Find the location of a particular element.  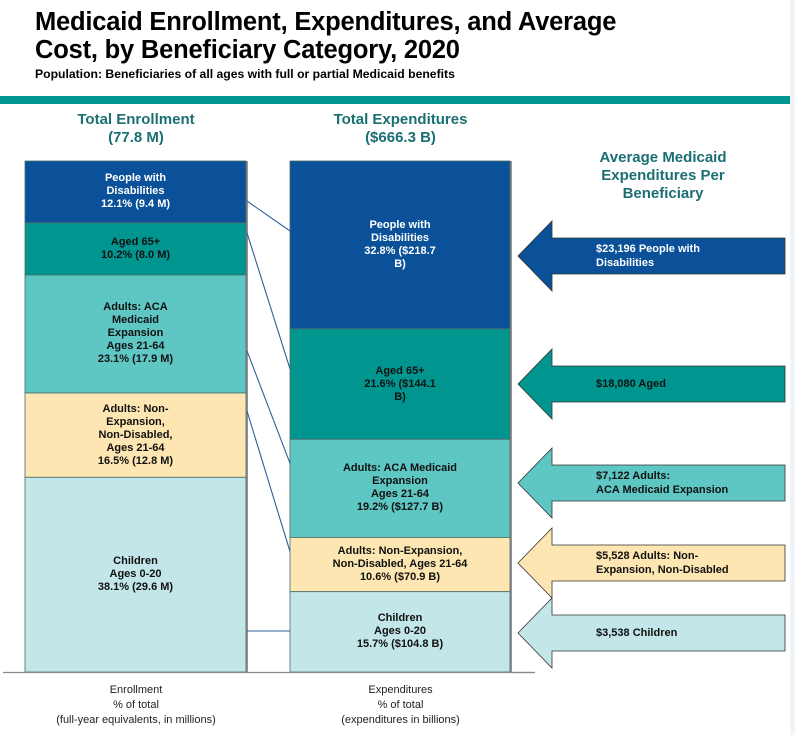

expenditures-segment-children is located at coordinates (400, 632).